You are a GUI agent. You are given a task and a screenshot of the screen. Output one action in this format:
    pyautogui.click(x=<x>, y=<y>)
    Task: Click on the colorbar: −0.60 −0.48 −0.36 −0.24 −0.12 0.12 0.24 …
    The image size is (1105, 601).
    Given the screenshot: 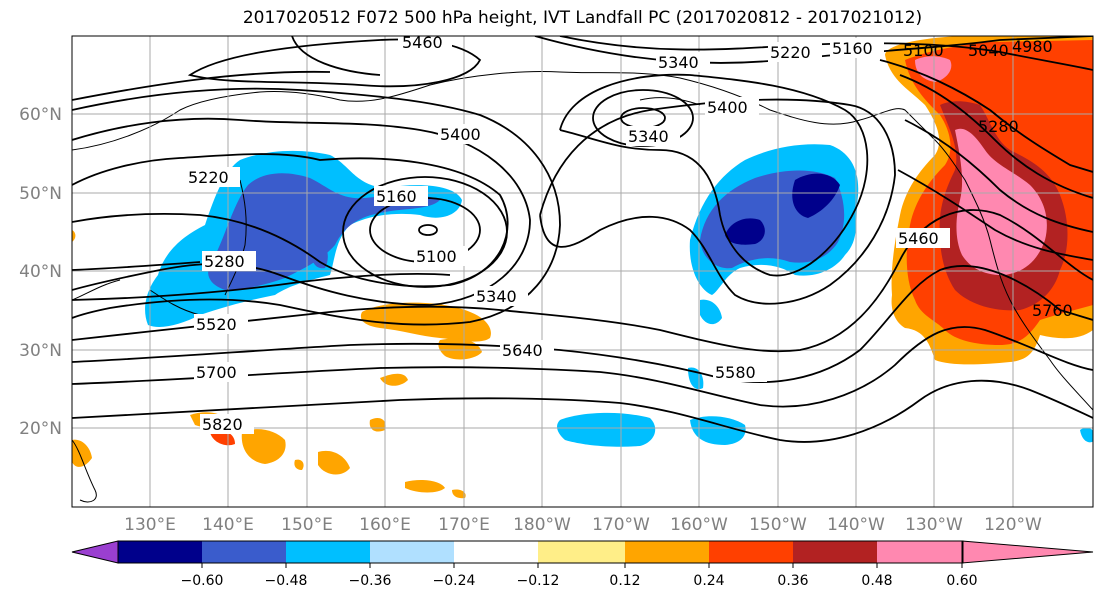 What is the action you would take?
    pyautogui.click(x=582, y=564)
    